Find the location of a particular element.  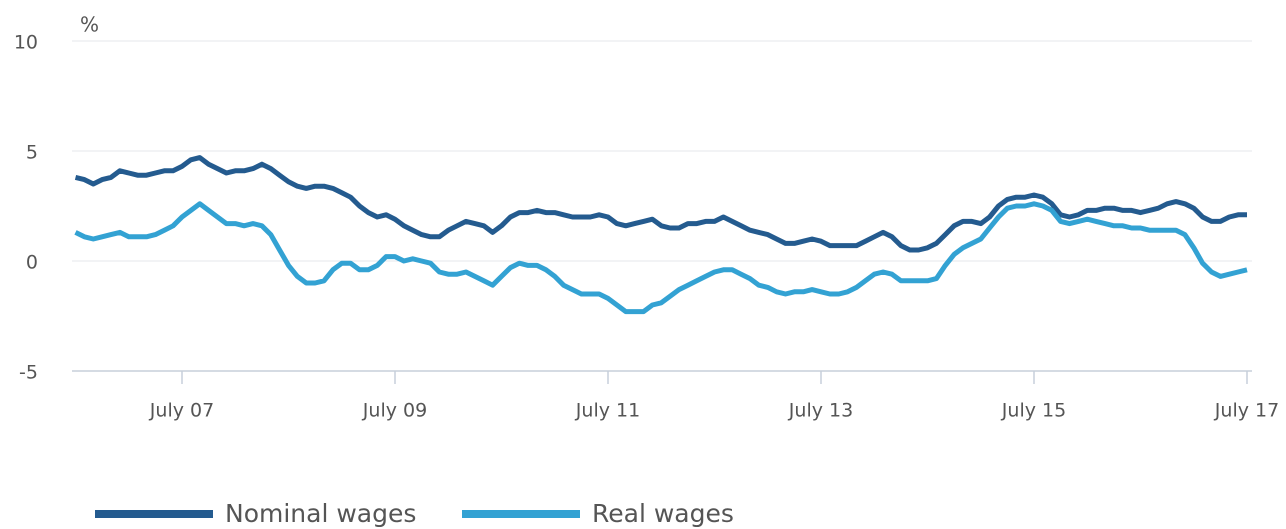

x-tick-label: July 11 is located at coordinates (607, 411).